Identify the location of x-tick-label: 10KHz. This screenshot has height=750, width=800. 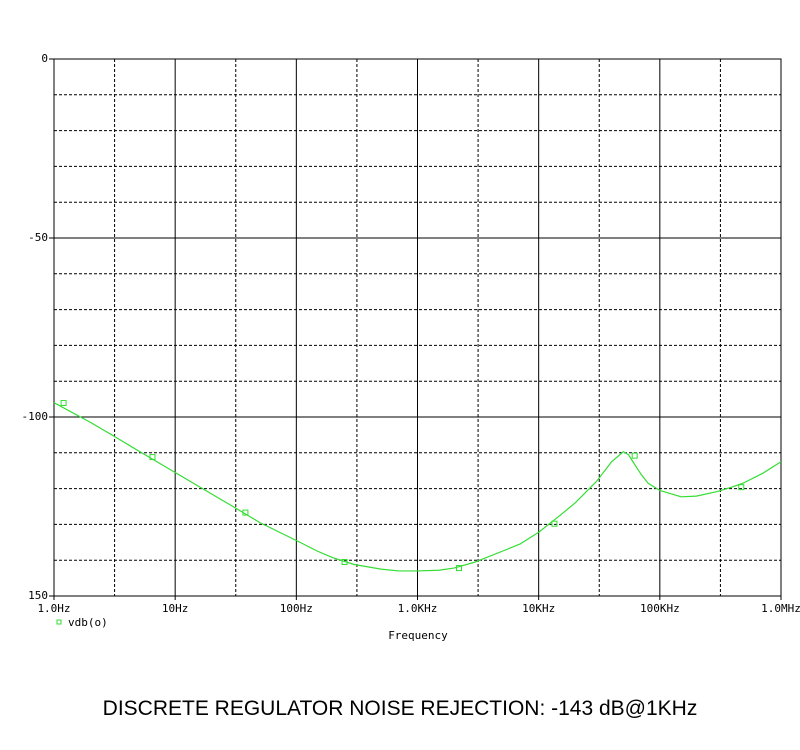
(538, 608).